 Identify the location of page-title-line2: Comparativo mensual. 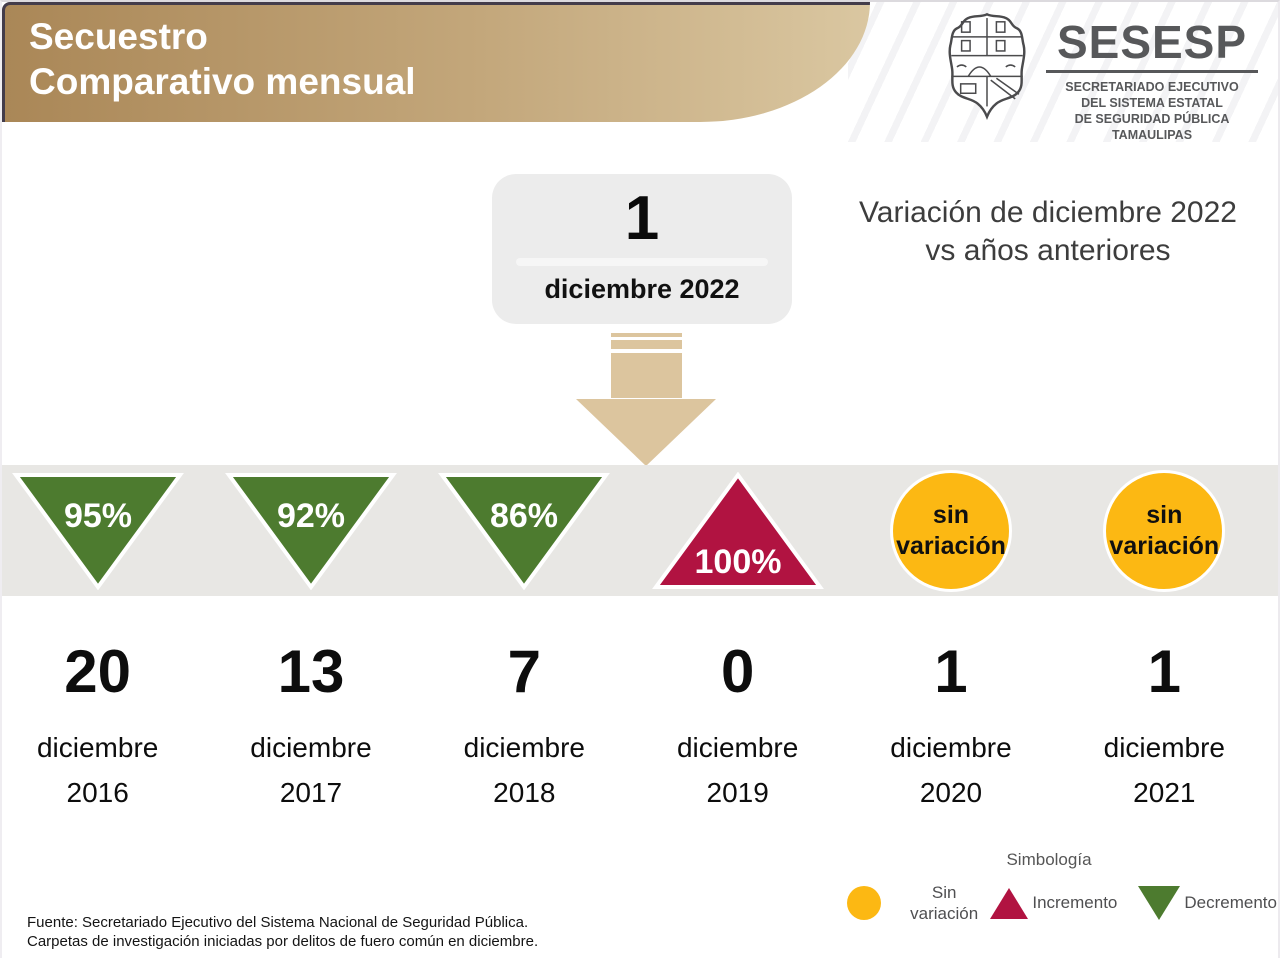
(222, 81).